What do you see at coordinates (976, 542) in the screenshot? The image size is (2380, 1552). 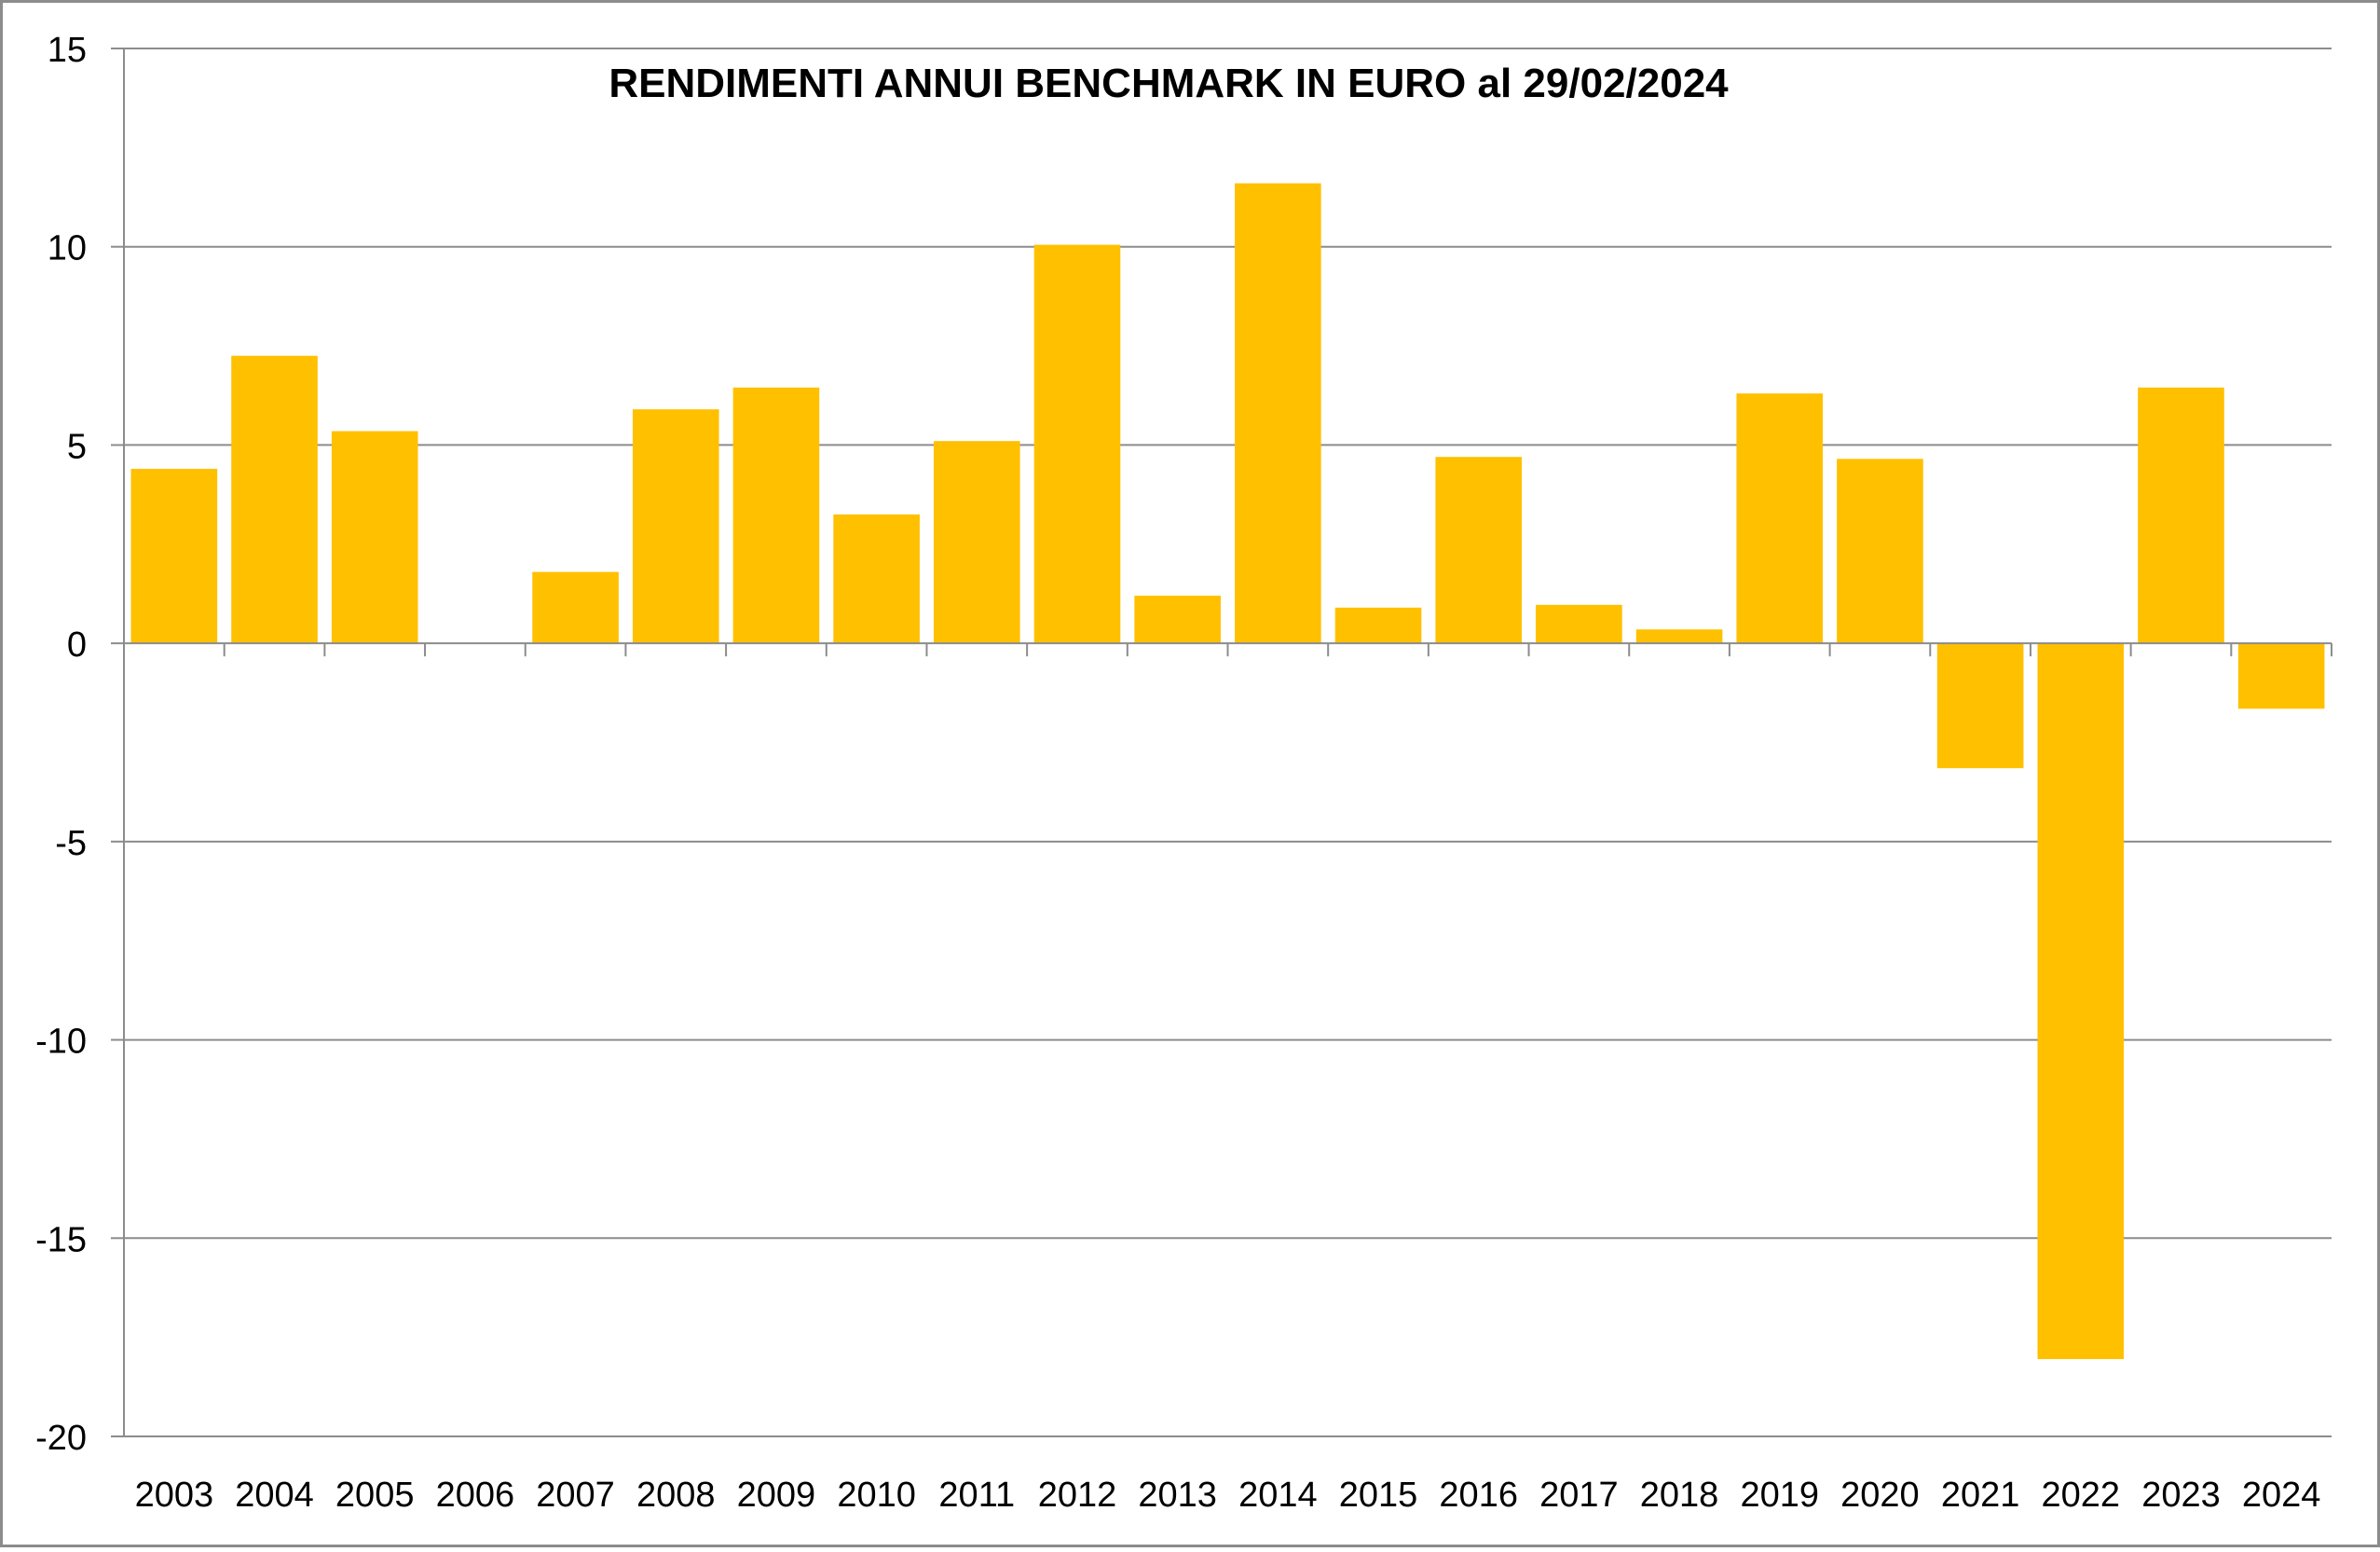 I see `bar-2011` at bounding box center [976, 542].